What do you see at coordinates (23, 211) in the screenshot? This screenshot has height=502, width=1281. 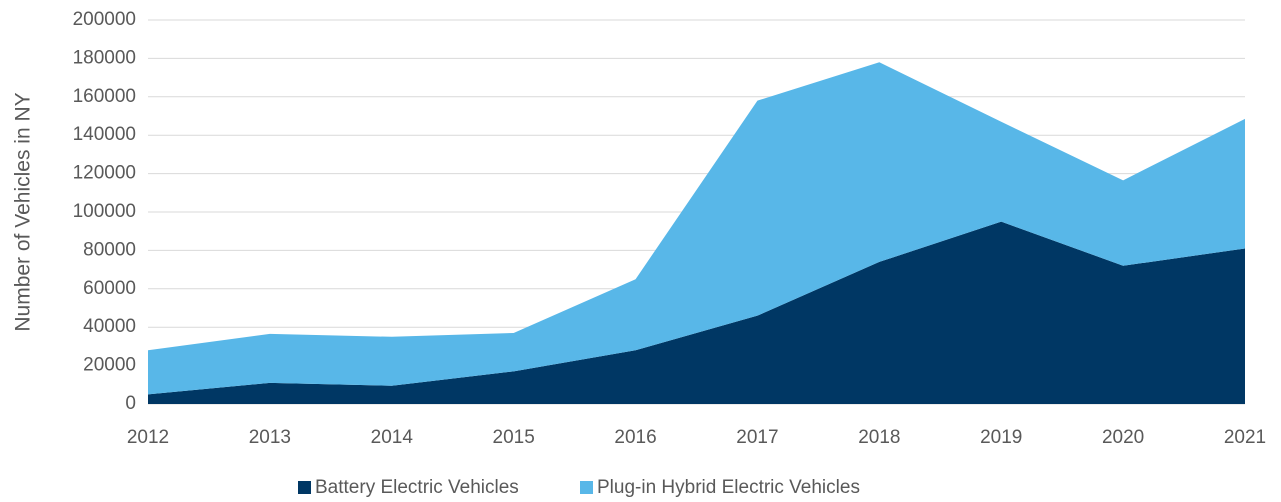 I see `y-axis-label: Number of Vehicles in NY` at bounding box center [23, 211].